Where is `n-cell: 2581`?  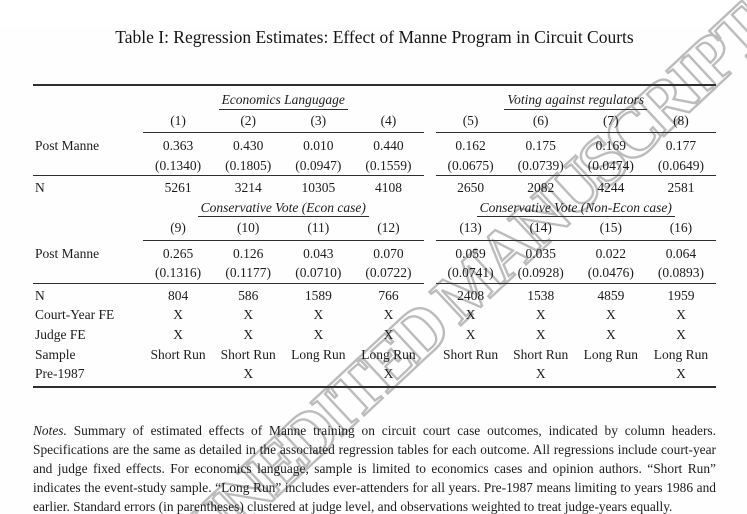
n-cell: 2581 is located at coordinates (680, 186).